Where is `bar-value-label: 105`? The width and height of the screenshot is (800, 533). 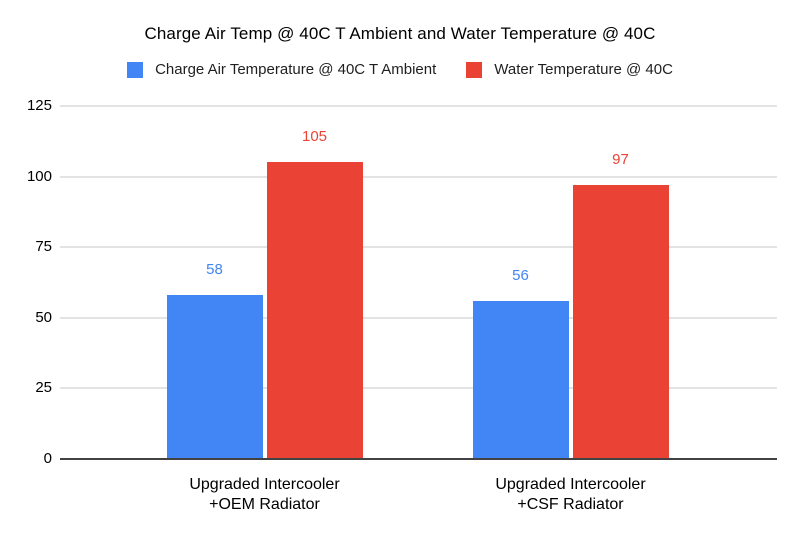 bar-value-label: 105 is located at coordinates (314, 137).